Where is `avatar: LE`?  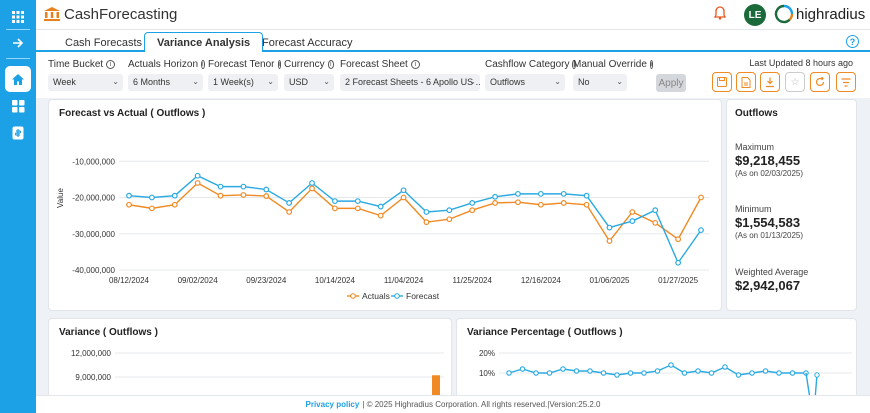 avatar: LE is located at coordinates (755, 15).